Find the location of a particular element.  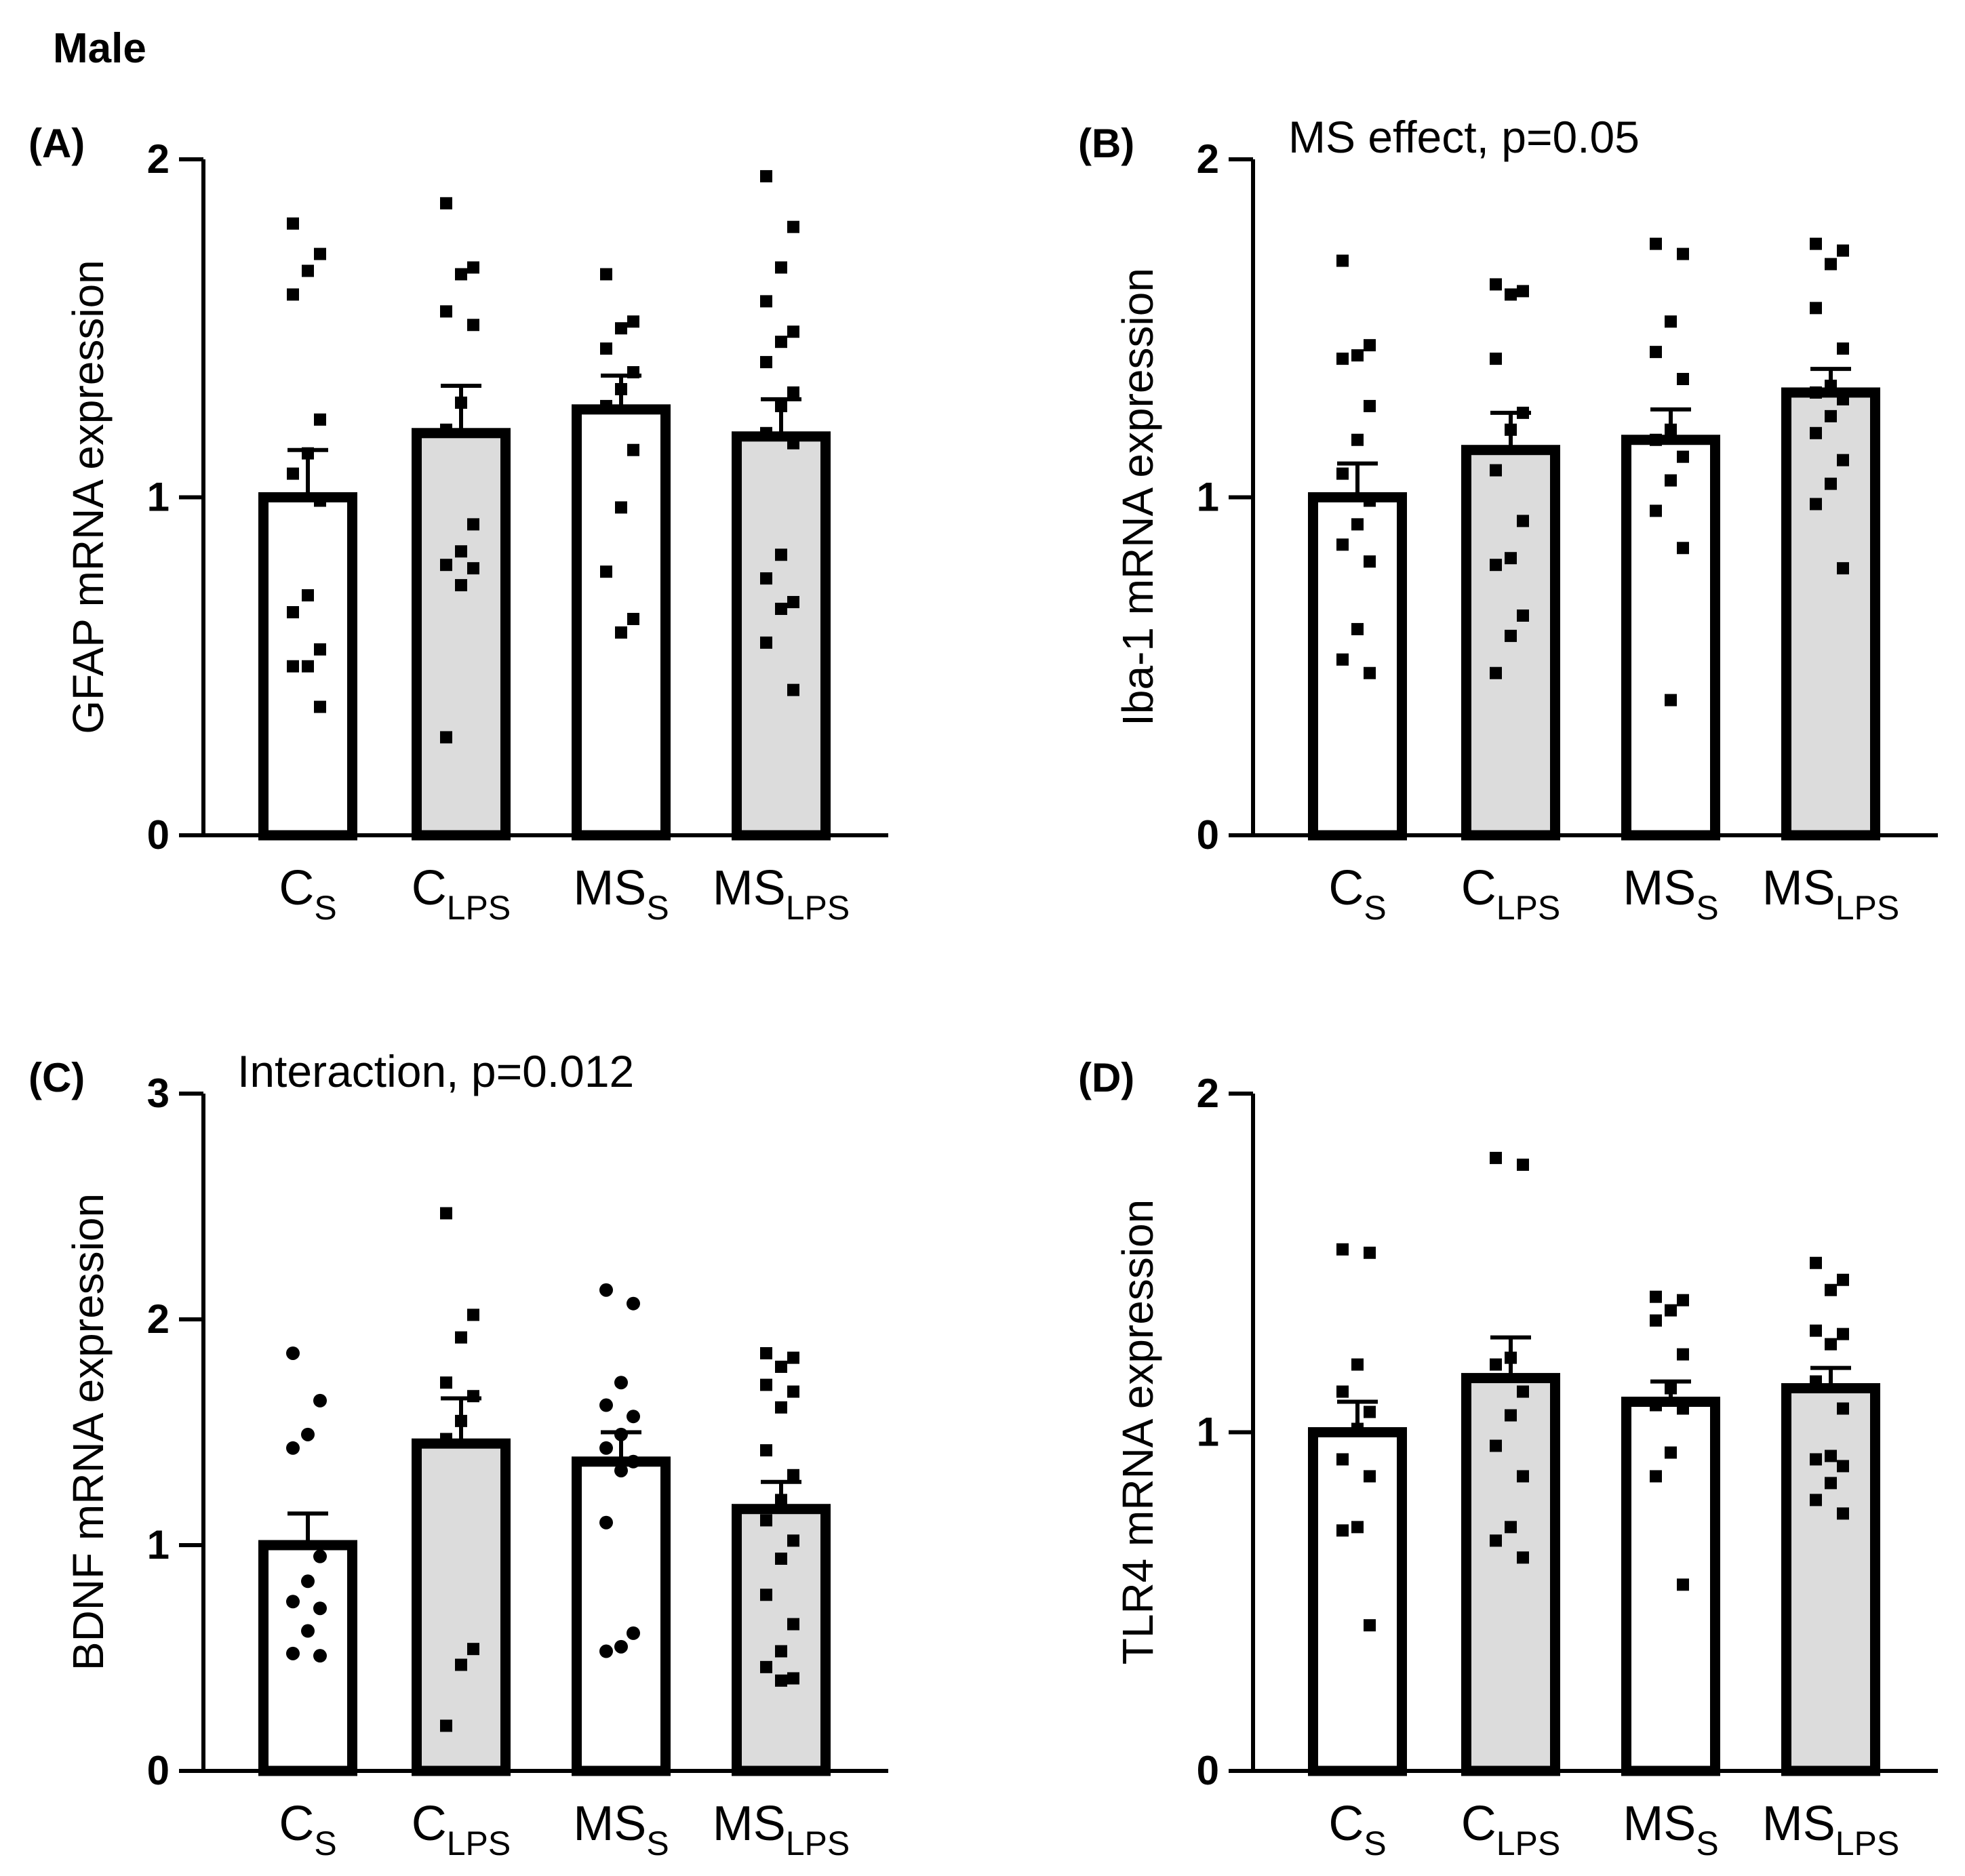

y-axis-label: BDNF mRNA expression is located at coordinates (88, 1432).